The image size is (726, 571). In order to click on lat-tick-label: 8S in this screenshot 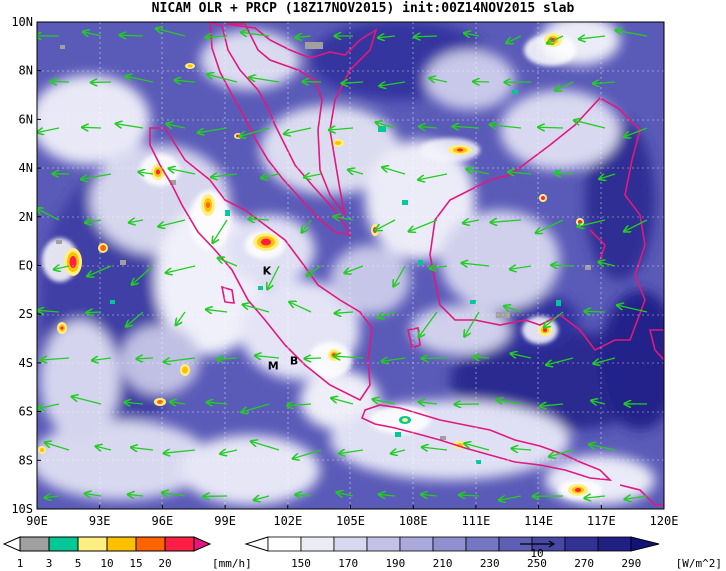, I will do `click(26, 460)`.